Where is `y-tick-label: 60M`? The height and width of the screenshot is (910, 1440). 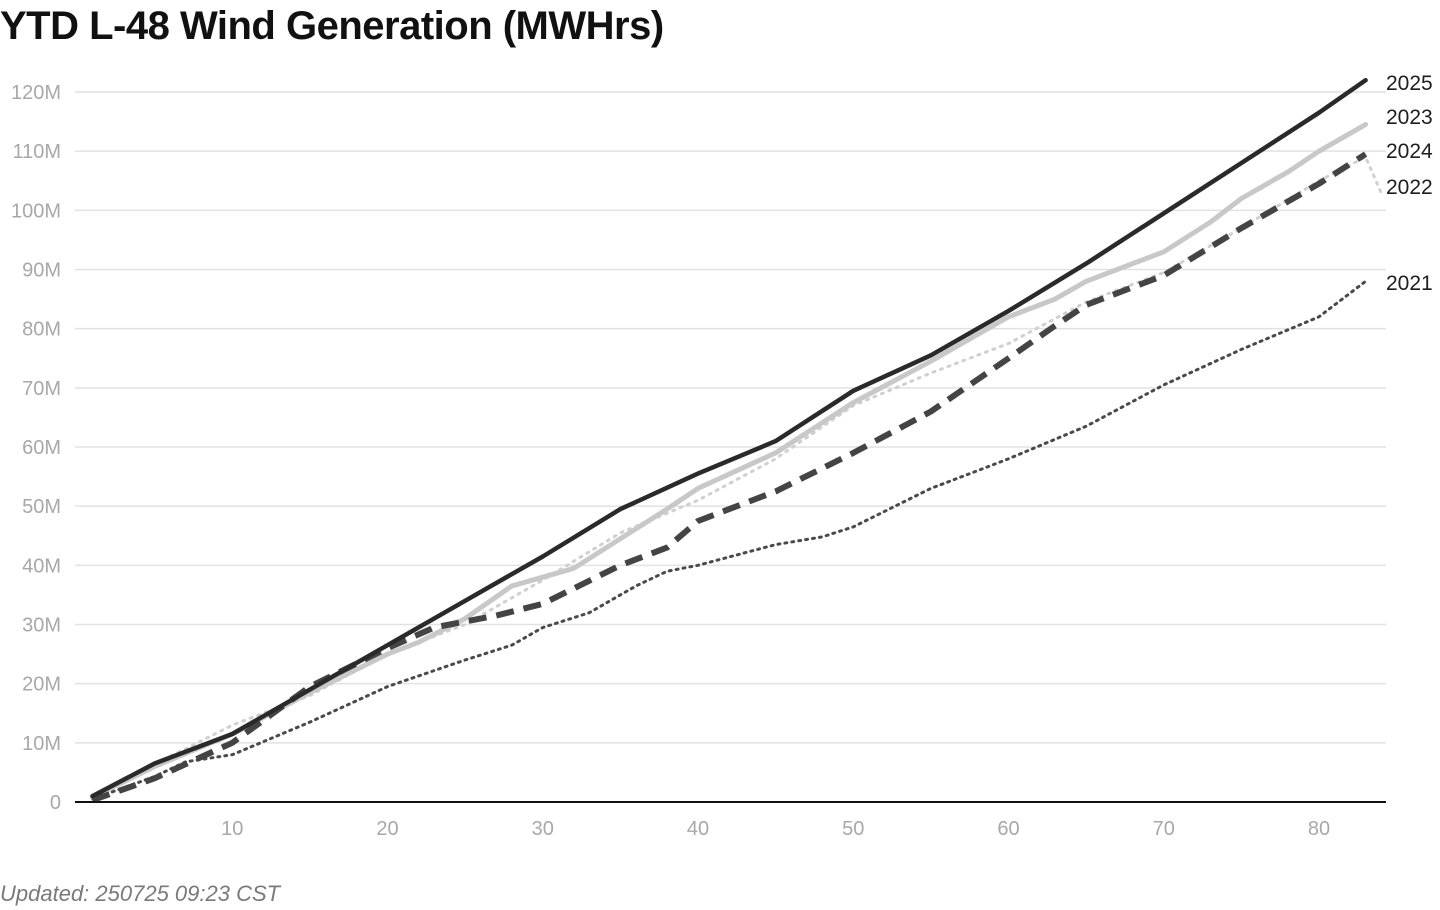 y-tick-label: 60M is located at coordinates (41, 448).